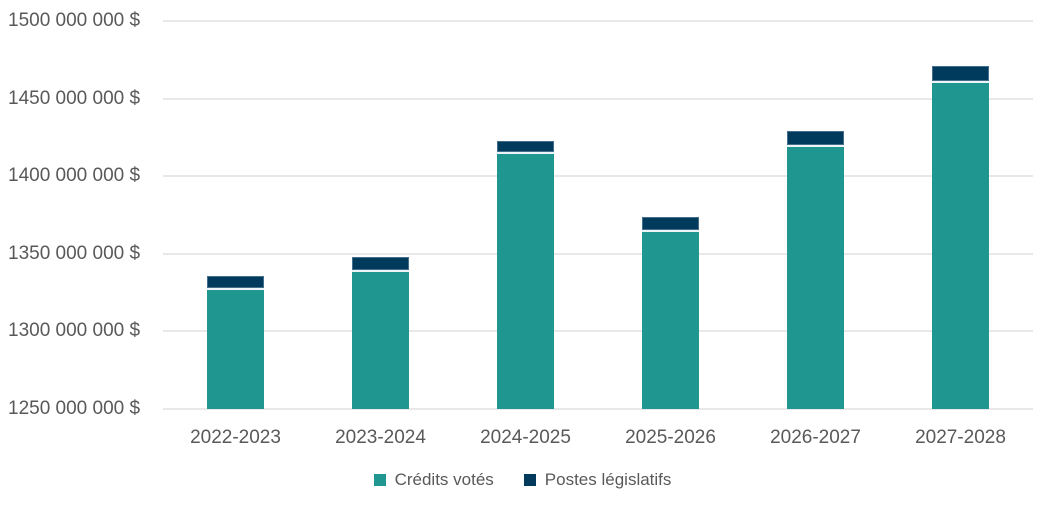  I want to click on y-tick-label-1250000000: 1250 000 000 $, so click(74, 408).